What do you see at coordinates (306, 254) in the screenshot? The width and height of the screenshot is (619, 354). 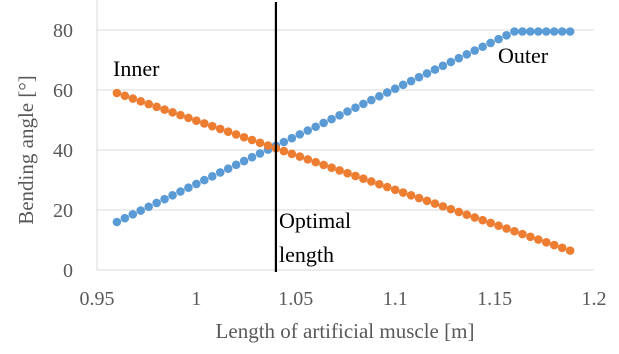 I see `optimal-label-line2: length` at bounding box center [306, 254].